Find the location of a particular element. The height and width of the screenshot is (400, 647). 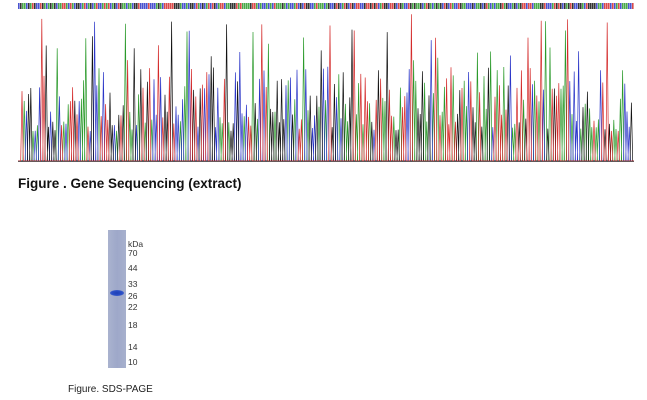

sds-page-caption: Figure. SDS-PAGE is located at coordinates (110, 389).